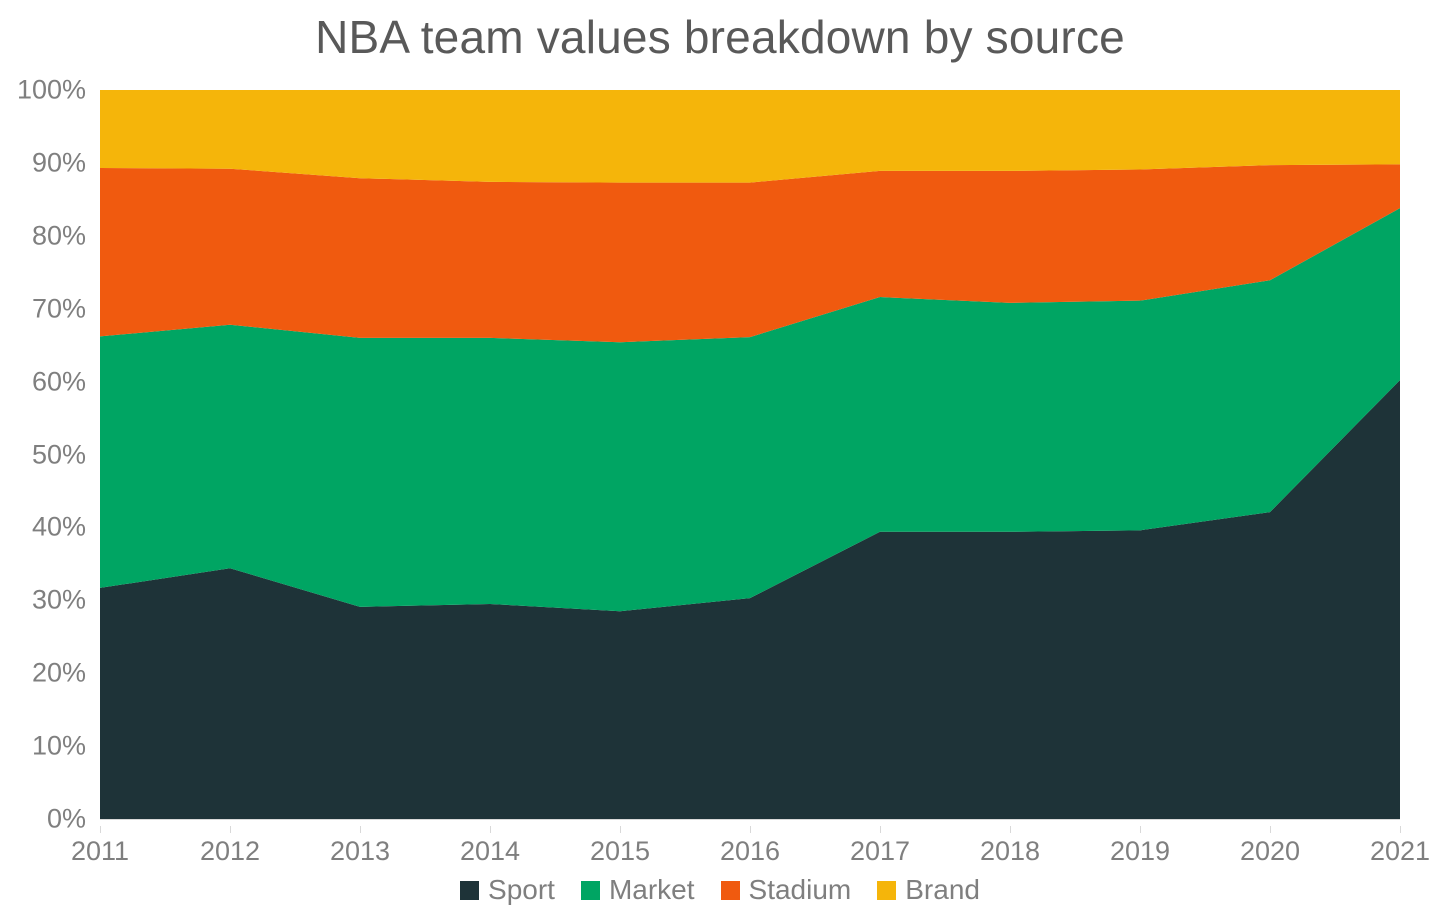 This screenshot has width=1440, height=922. What do you see at coordinates (880, 851) in the screenshot?
I see `x-axis-tick-label: 2017` at bounding box center [880, 851].